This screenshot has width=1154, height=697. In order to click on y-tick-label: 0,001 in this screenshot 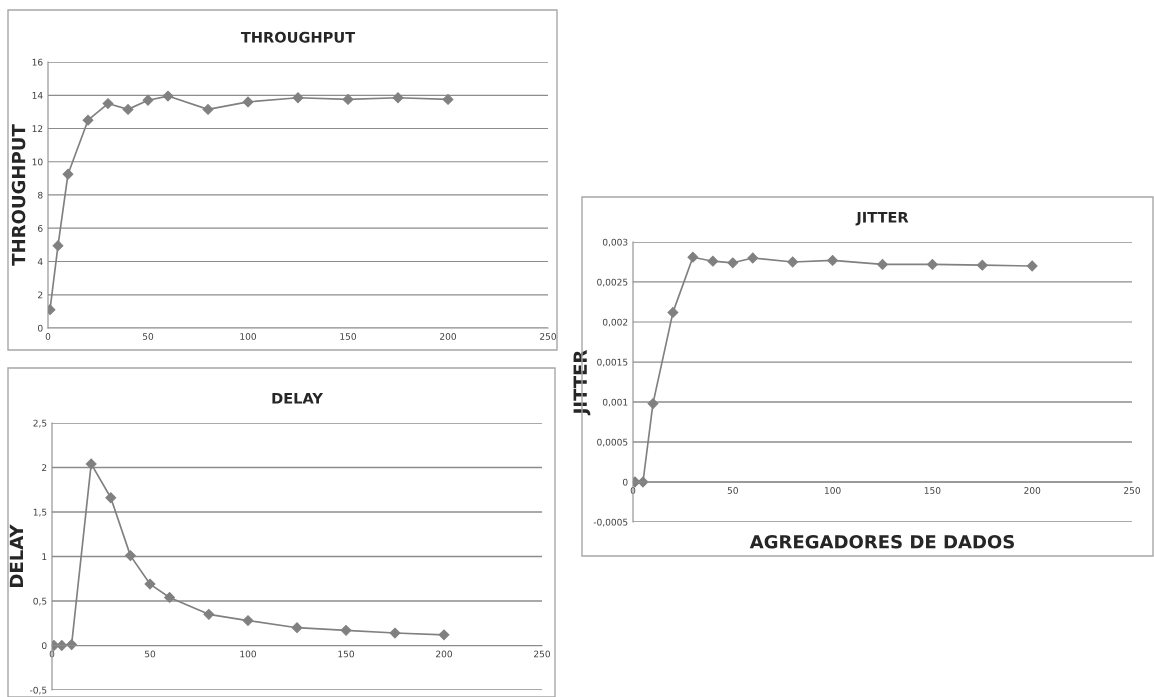, I will do `click(615, 402)`.